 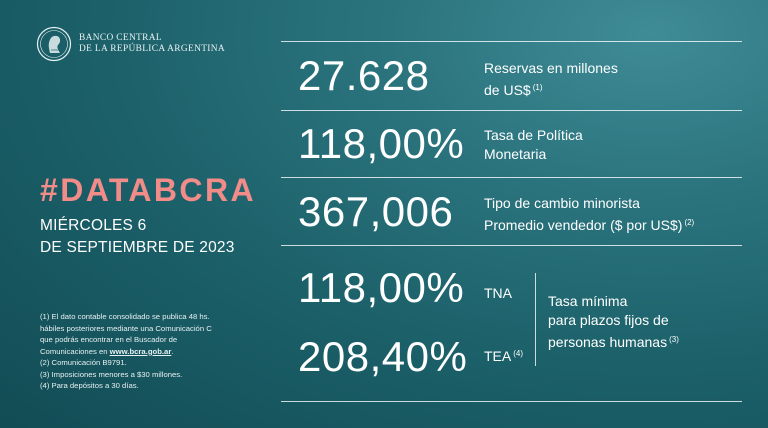 What do you see at coordinates (381, 143) in the screenshot?
I see `policy-rate-value: 118,00%` at bounding box center [381, 143].